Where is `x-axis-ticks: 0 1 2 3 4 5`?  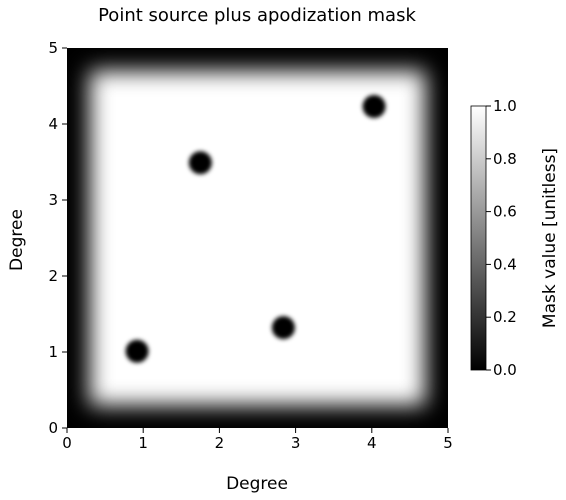
x-axis-ticks: 0 1 2 3 4 5 is located at coordinates (257, 440).